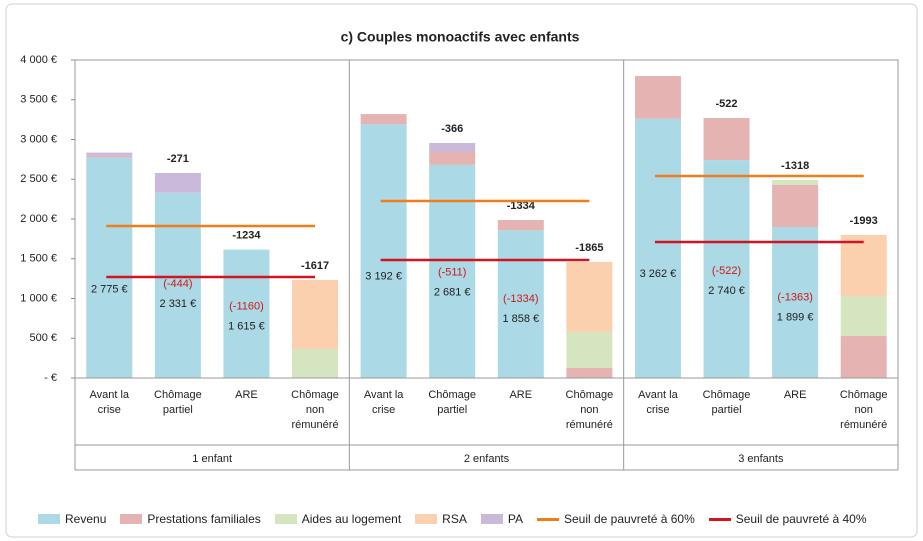 Image resolution: width=923 pixels, height=541 pixels. What do you see at coordinates (520, 299) in the screenshot?
I see `loss-label: (-1334)` at bounding box center [520, 299].